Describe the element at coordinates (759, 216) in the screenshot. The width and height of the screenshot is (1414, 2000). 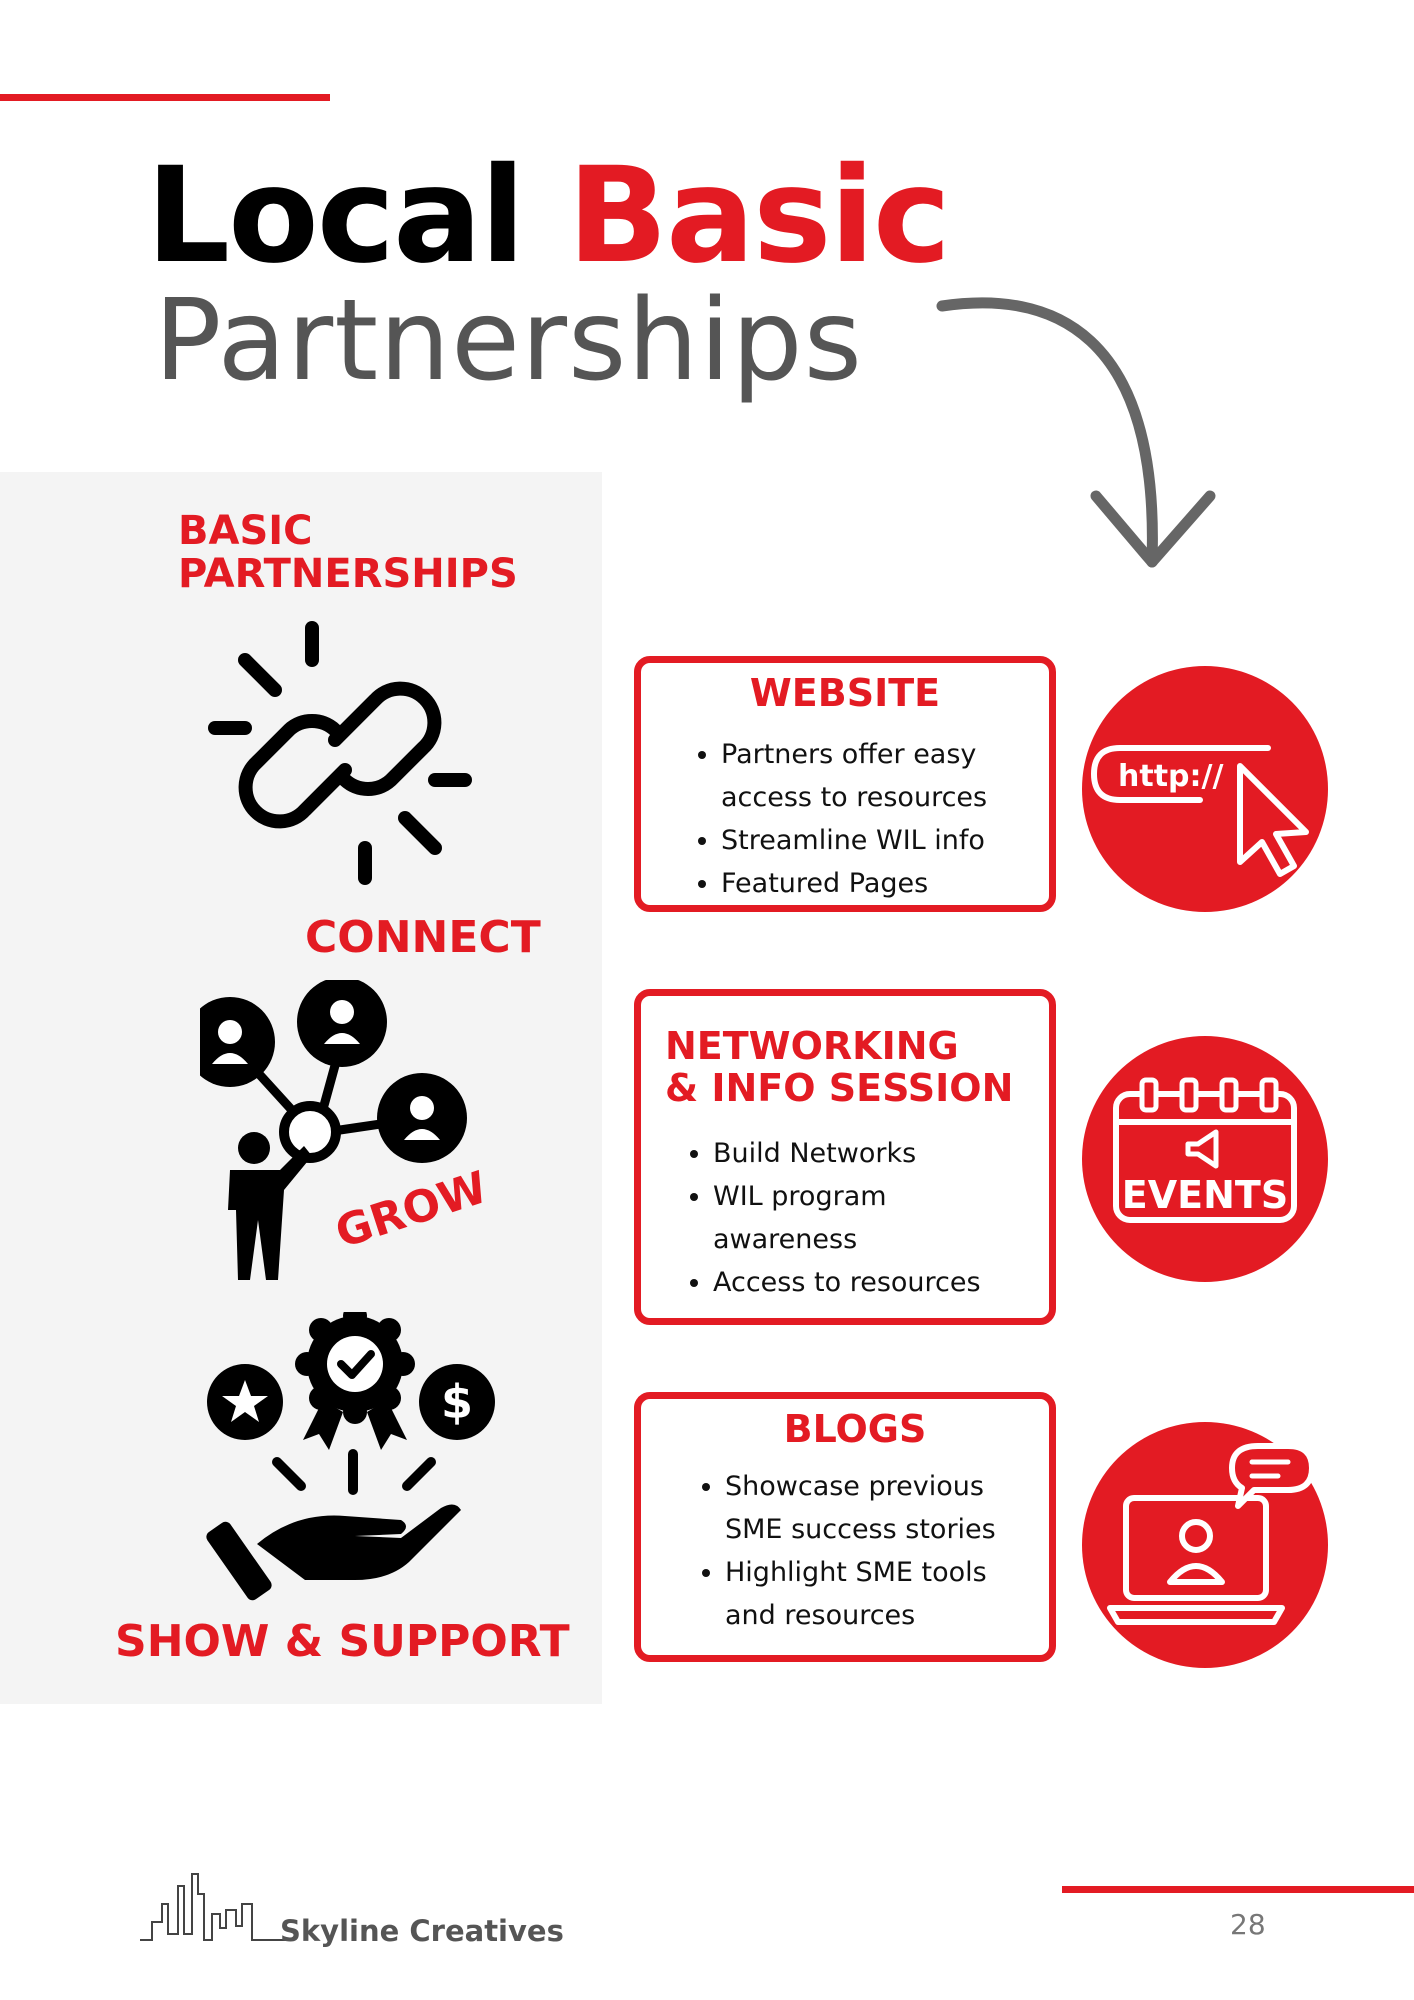
I see `title-word-basic: Basic` at that location.